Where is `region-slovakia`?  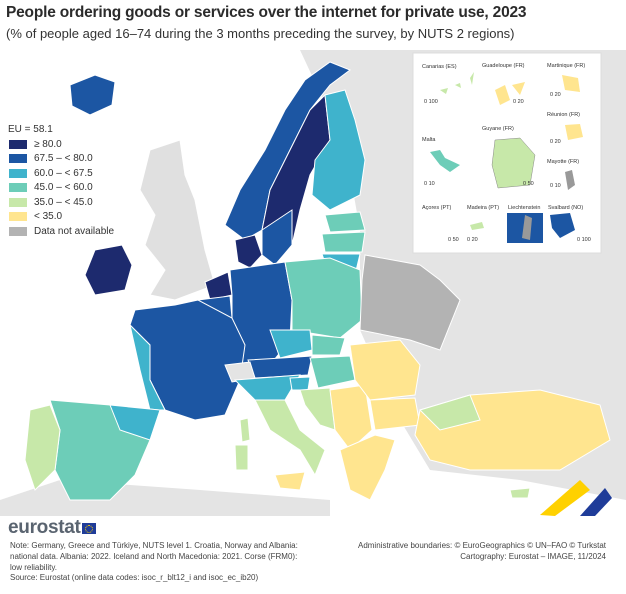 region-slovakia is located at coordinates (328, 345).